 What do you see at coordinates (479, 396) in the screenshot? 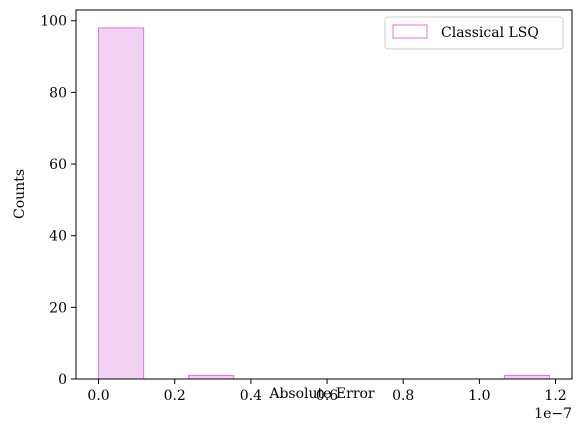
I see `x-tick-label: 1.0` at bounding box center [479, 396].